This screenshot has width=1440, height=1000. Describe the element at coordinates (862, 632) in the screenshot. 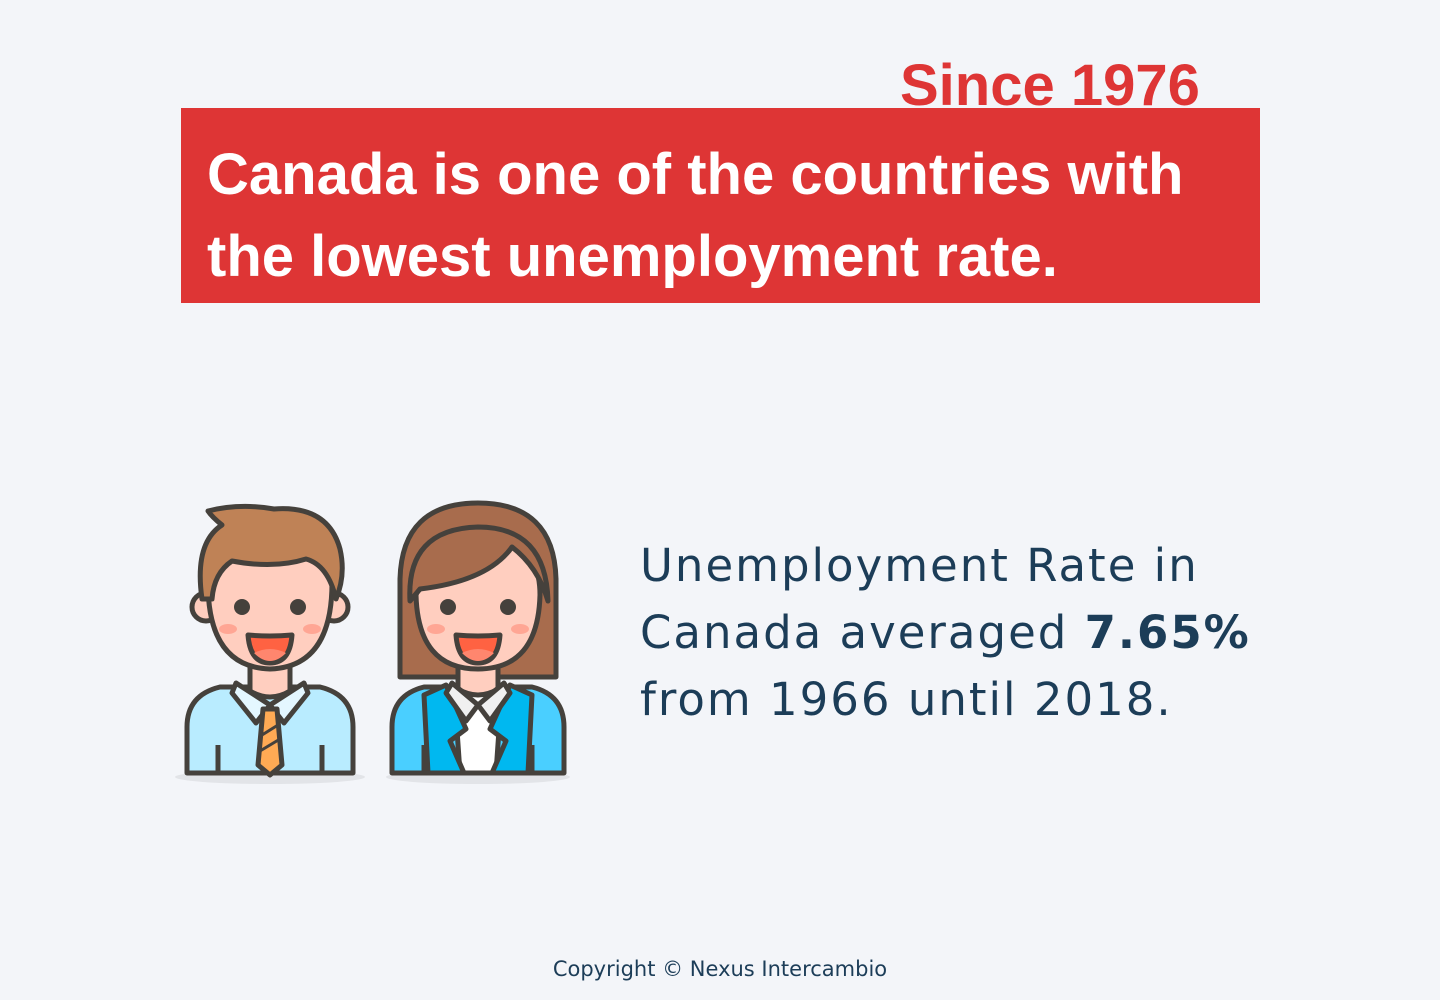

I see `stat-line-2-prefix: Canada averaged` at that location.